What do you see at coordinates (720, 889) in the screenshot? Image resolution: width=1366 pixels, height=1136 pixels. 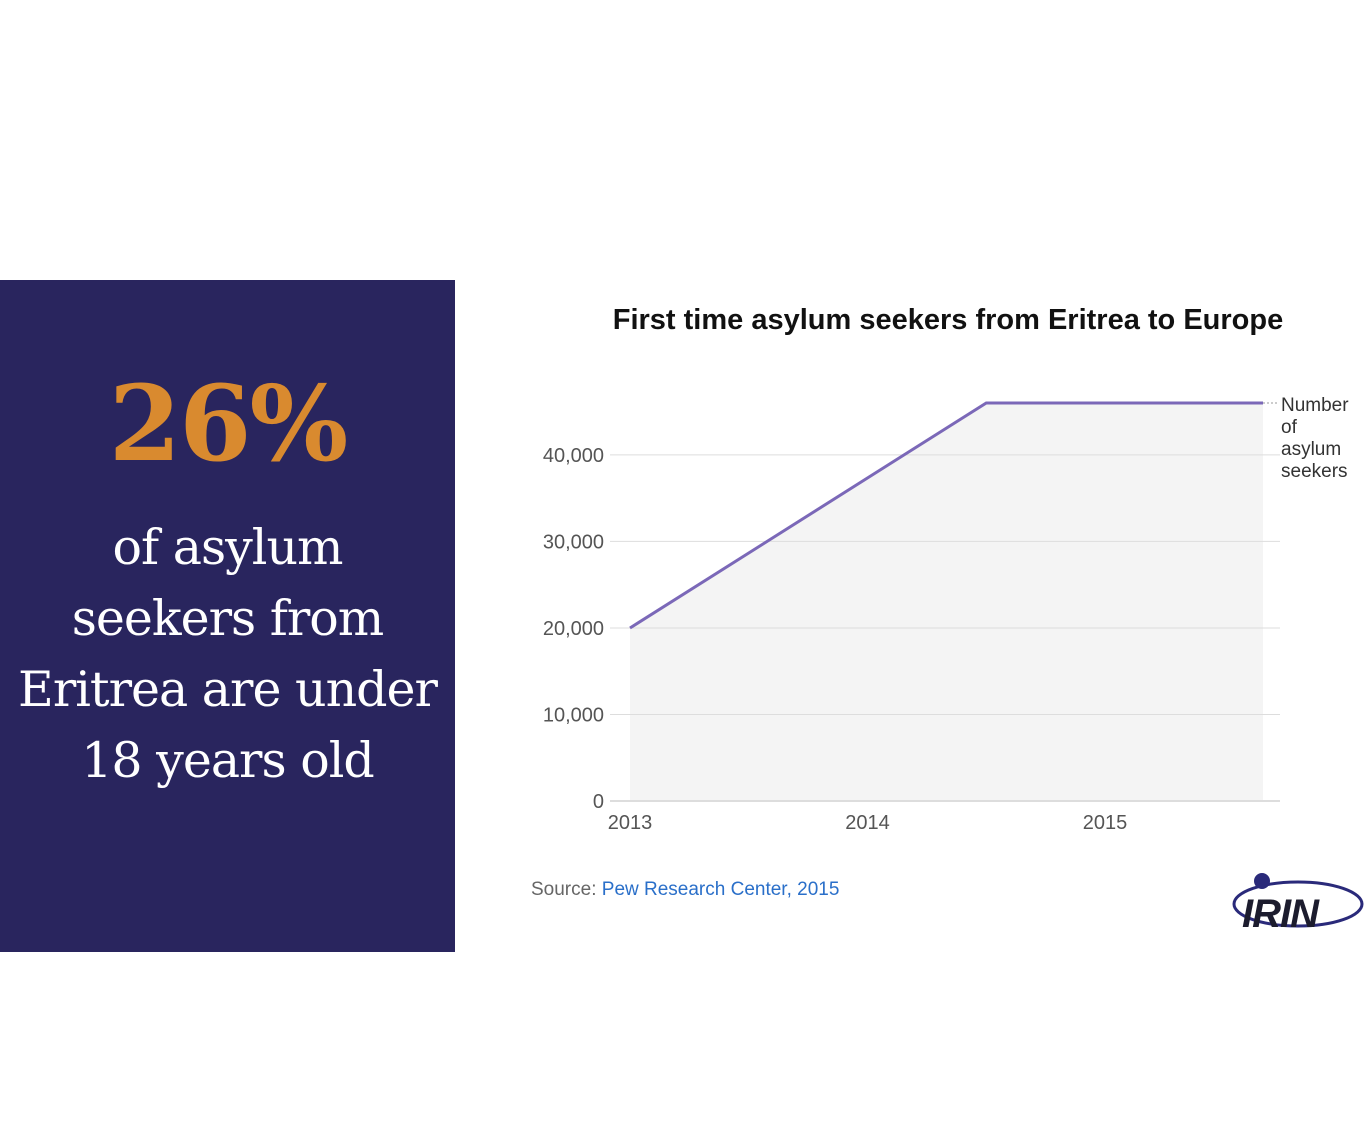 I see `source-link: Pew Research Center, 2015` at bounding box center [720, 889].